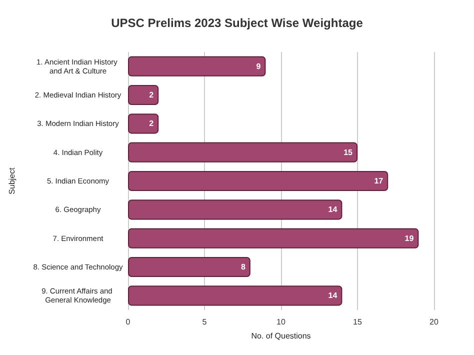 The image size is (474, 355). What do you see at coordinates (409, 238) in the screenshot?
I see `data-label: 19` at bounding box center [409, 238].